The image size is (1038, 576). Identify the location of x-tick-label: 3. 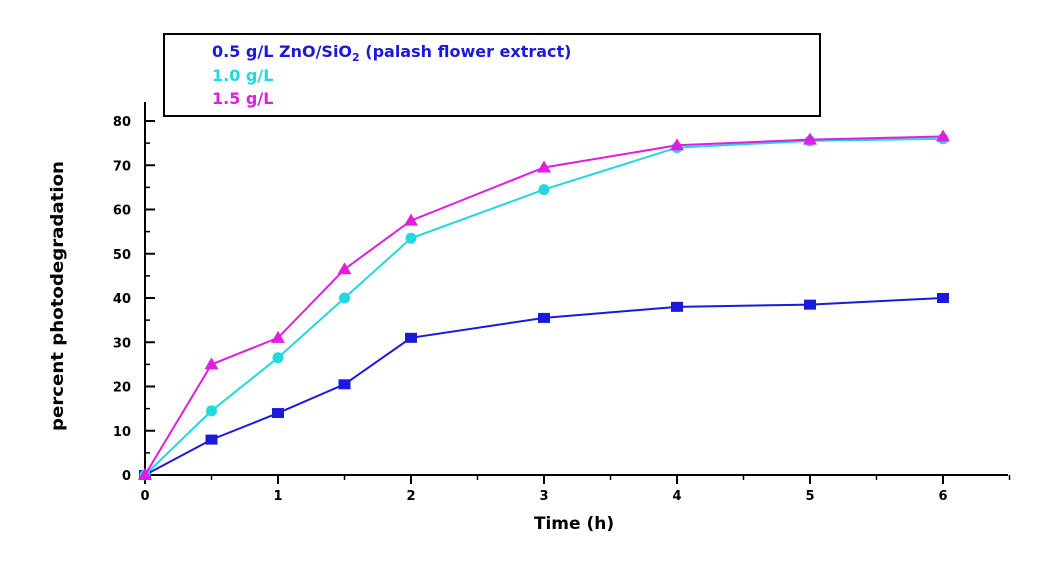
(543, 496).